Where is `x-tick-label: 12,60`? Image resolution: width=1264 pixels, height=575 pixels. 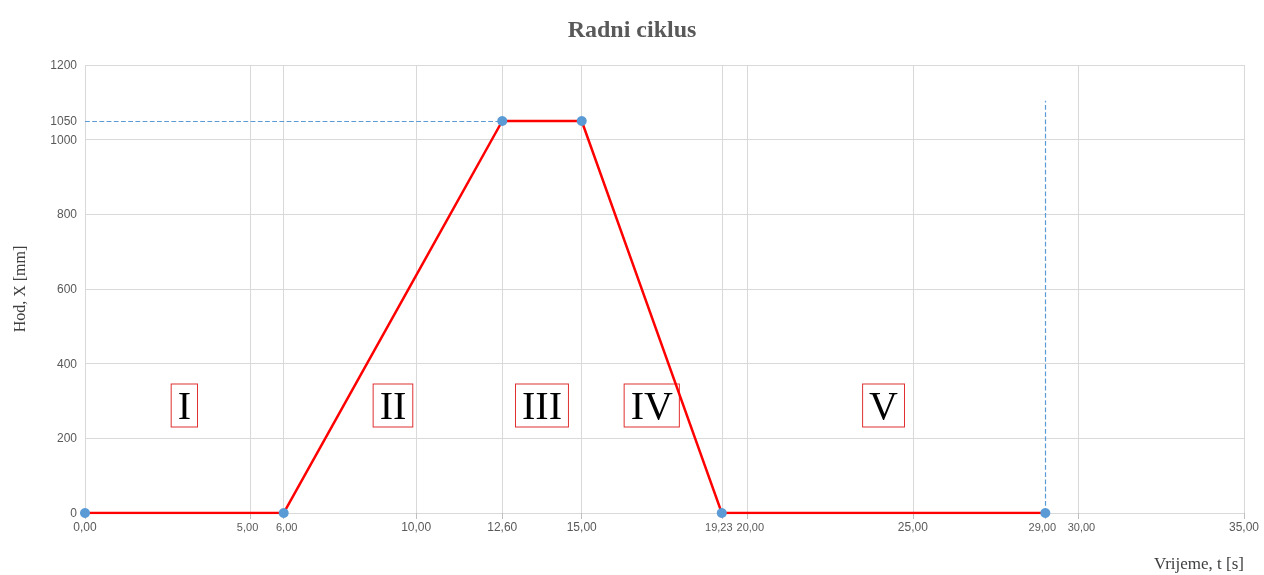 x-tick-label: 12,60 is located at coordinates (502, 527).